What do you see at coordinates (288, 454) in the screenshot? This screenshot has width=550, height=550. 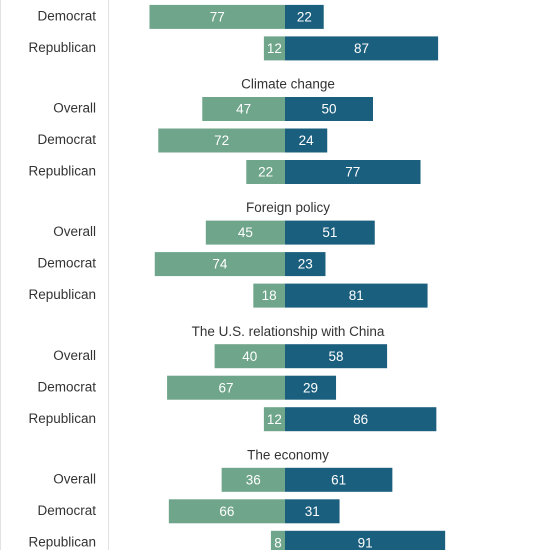 I see `group-title: The economy` at bounding box center [288, 454].